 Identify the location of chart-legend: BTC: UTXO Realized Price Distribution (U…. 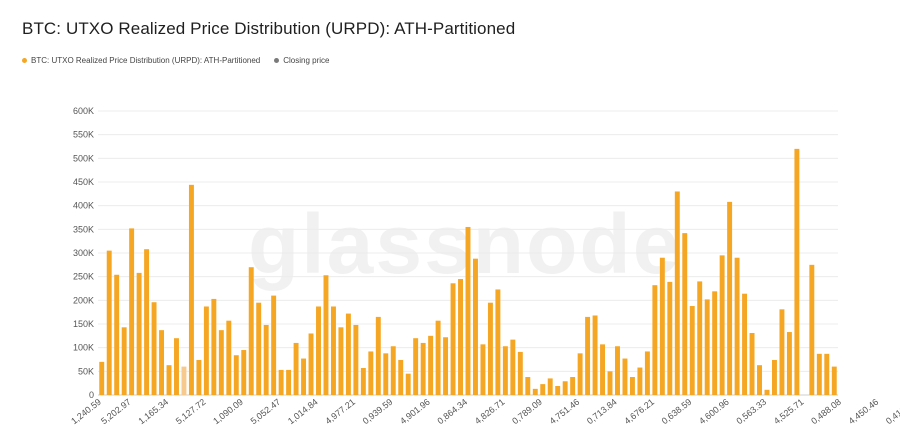
(176, 60).